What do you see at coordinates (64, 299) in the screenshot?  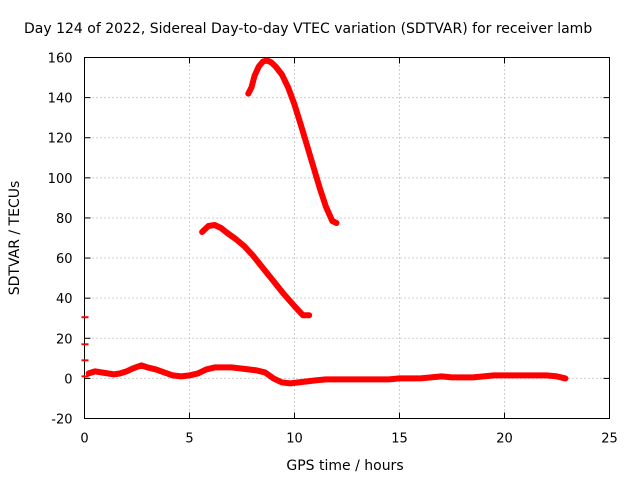 I see `y-tick-label: 40` at bounding box center [64, 299].